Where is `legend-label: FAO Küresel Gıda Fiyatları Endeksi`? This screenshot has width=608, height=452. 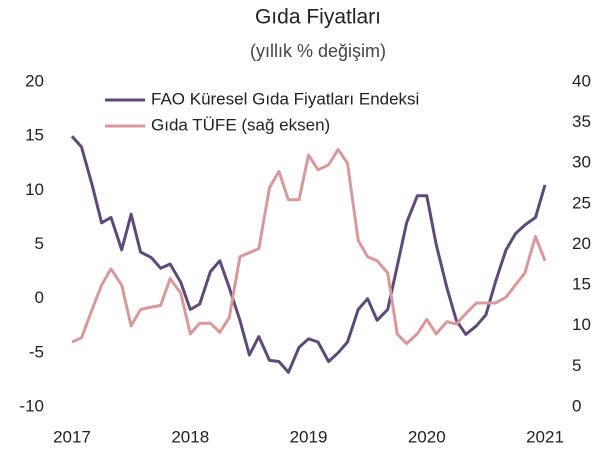 legend-label: FAO Küresel Gıda Fiyatları Endeksi is located at coordinates (285, 98).